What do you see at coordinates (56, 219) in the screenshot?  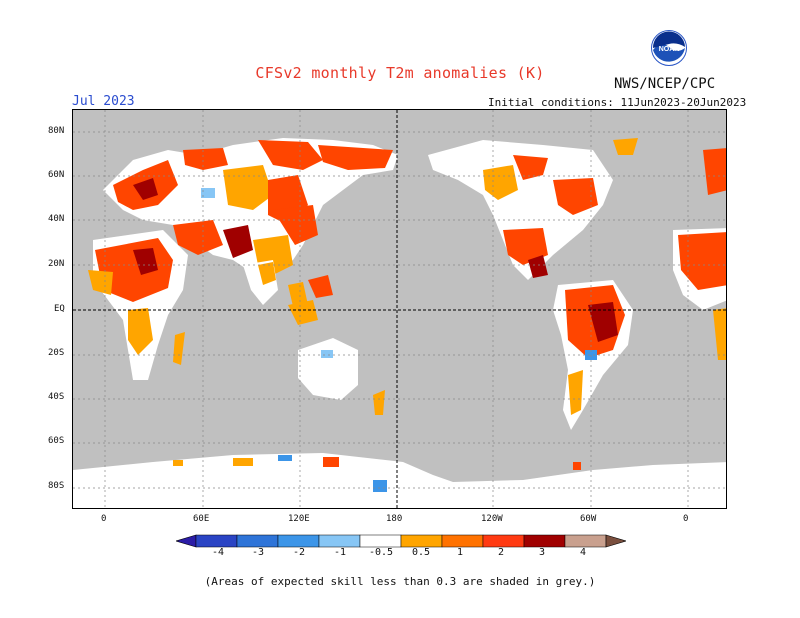 I see `lat-label: 40N` at bounding box center [56, 219].